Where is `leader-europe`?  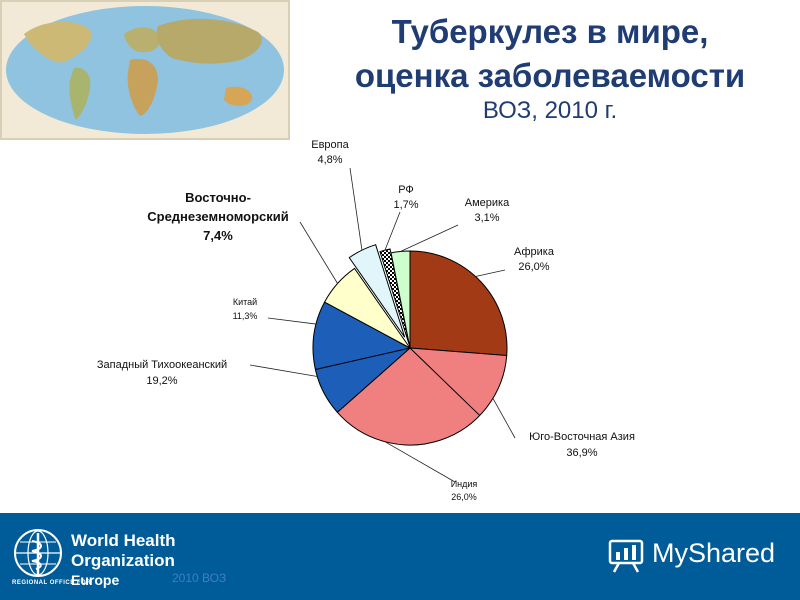 leader-europe is located at coordinates (356, 209).